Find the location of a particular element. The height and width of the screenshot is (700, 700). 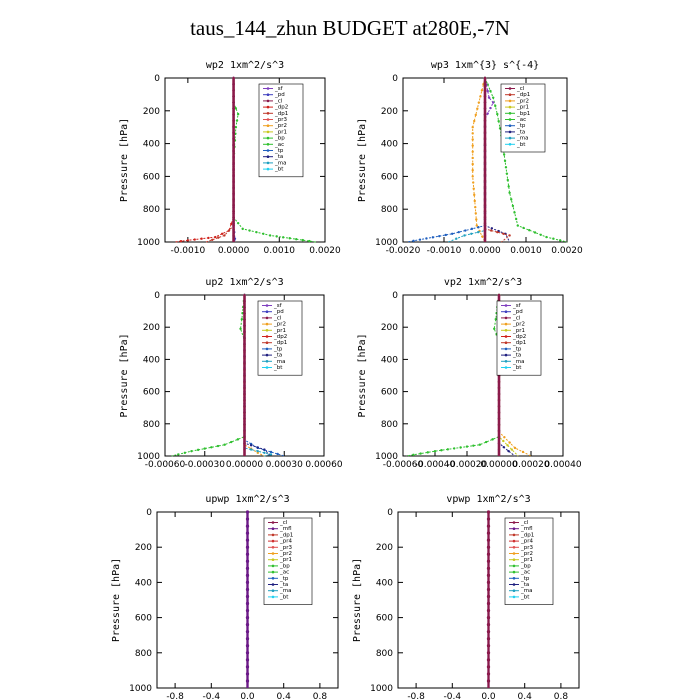

x-tick-label: 0.00000 is located at coordinates (244, 465).